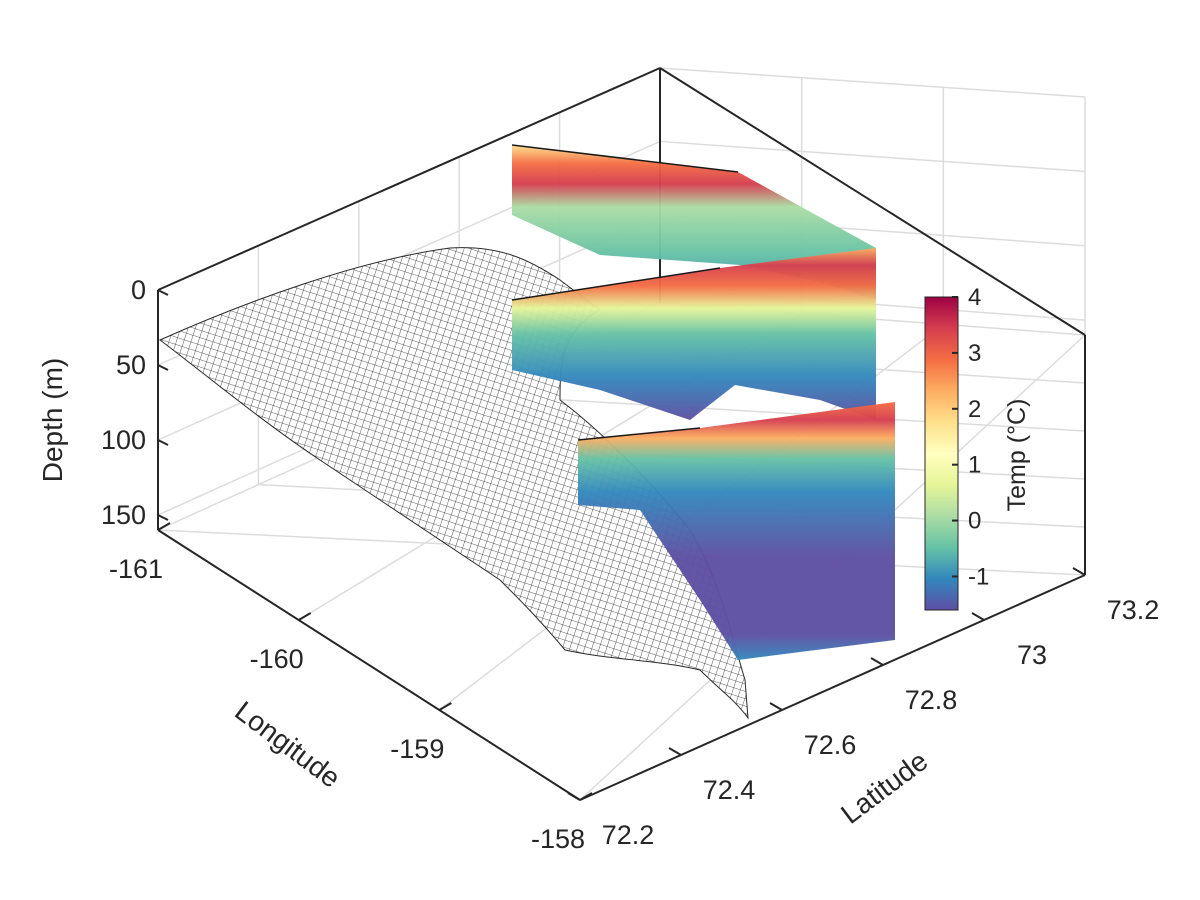 Image resolution: width=1200 pixels, height=900 pixels. I want to click on z-axis-label: Depth (m), so click(52, 420).